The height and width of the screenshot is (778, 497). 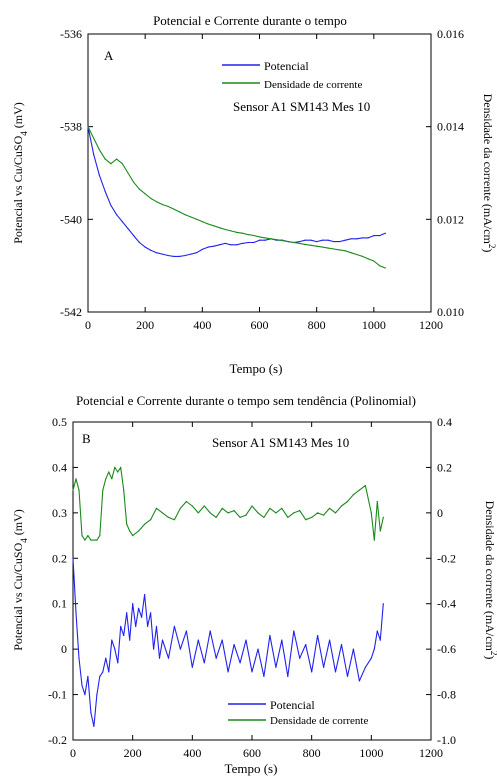 What do you see at coordinates (444, 467) in the screenshot?
I see `y-right-tick-label-b-0.2: 0.2` at bounding box center [444, 467].